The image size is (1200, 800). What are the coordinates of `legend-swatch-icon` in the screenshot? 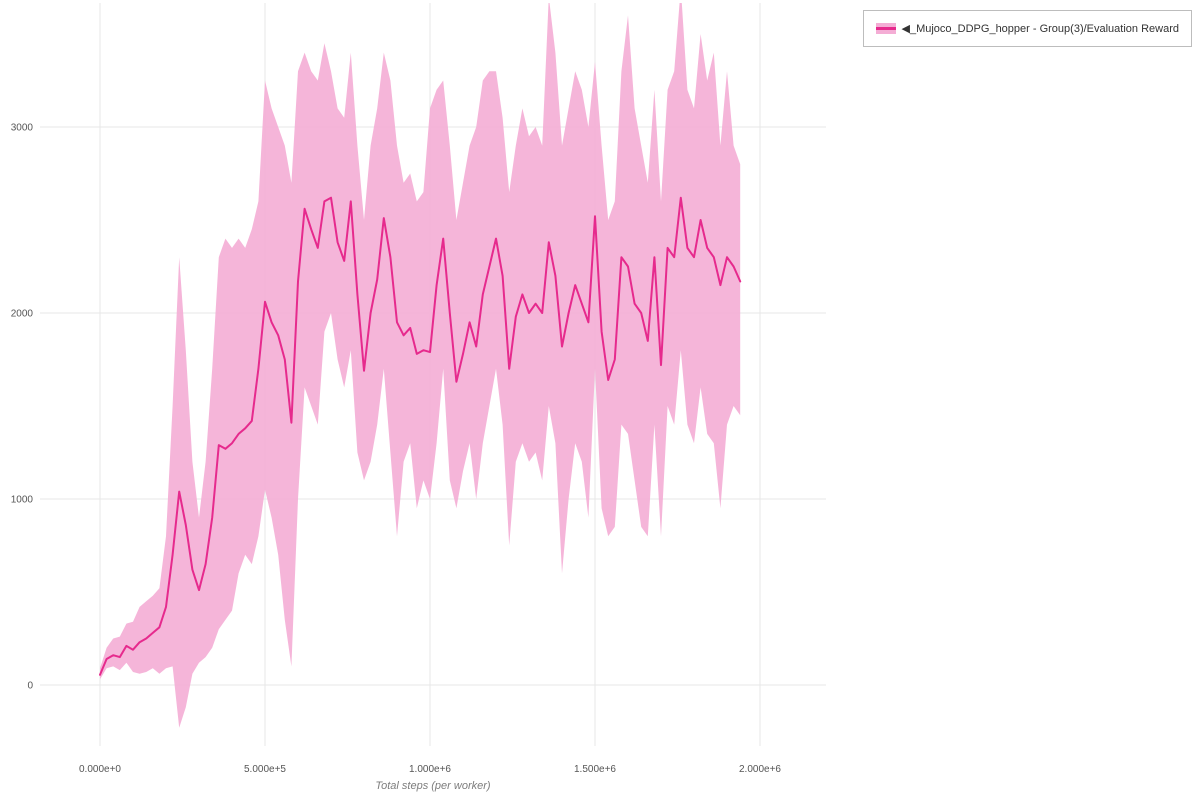 It's located at (885, 28).